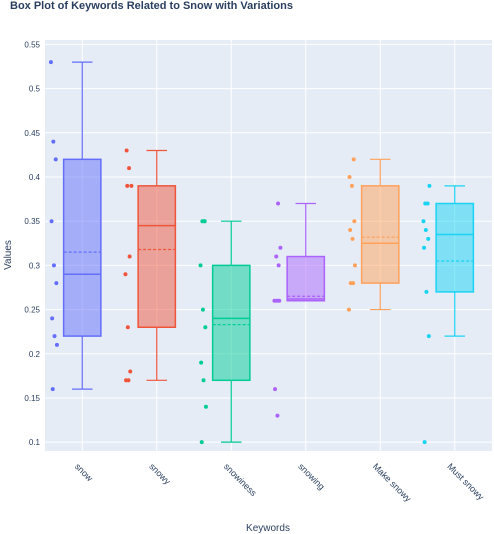  Describe the element at coordinates (84, 472) in the screenshot. I see `x-tick-label: snow` at that location.